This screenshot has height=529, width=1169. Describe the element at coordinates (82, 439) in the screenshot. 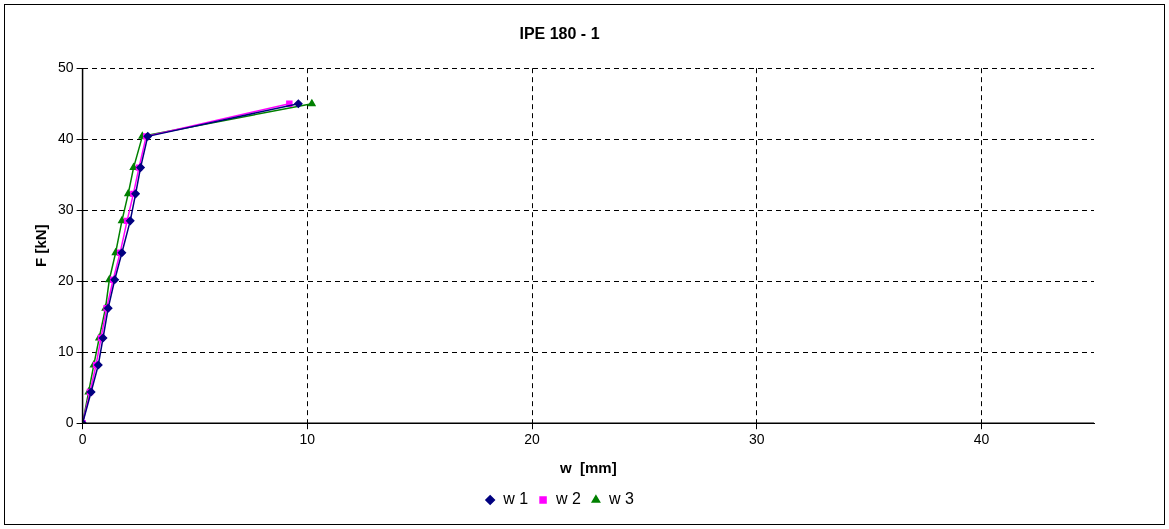

I see `x-tick-label: 0` at that location.